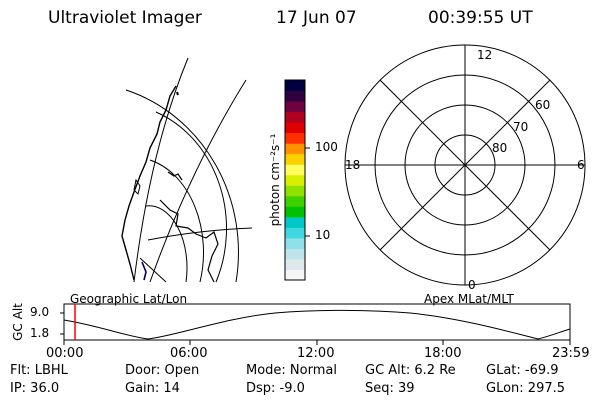  Describe the element at coordinates (581, 165) in the screenshot. I see `mlt-label-6: 6` at that location.